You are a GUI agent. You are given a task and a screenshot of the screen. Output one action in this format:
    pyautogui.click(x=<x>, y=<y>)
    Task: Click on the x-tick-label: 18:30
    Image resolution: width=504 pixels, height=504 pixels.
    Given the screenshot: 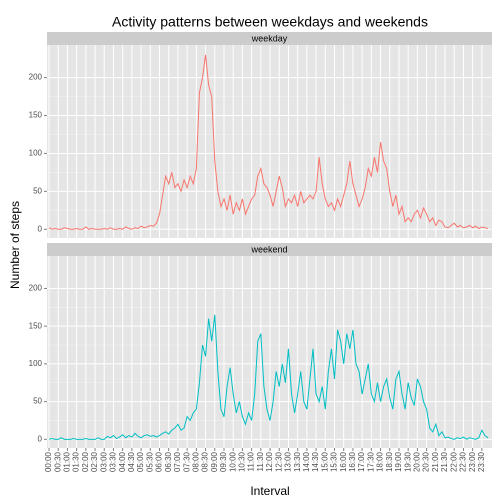 What is the action you would take?
    pyautogui.click(x=389, y=461)
    